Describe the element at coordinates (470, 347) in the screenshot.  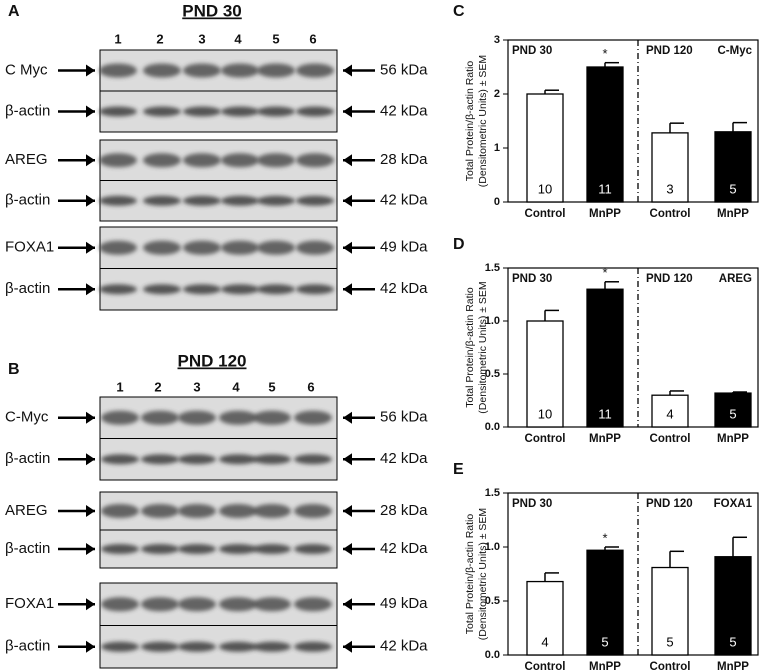
I see `y-axis-label: Total Protein/β-actin Ratio` at that location.